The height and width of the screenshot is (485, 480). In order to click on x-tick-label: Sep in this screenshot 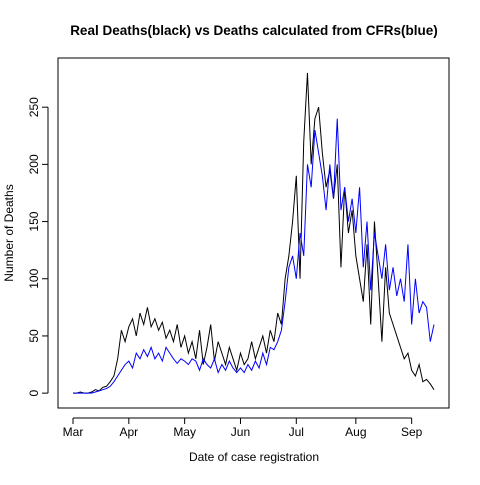, I will do `click(412, 432)`.